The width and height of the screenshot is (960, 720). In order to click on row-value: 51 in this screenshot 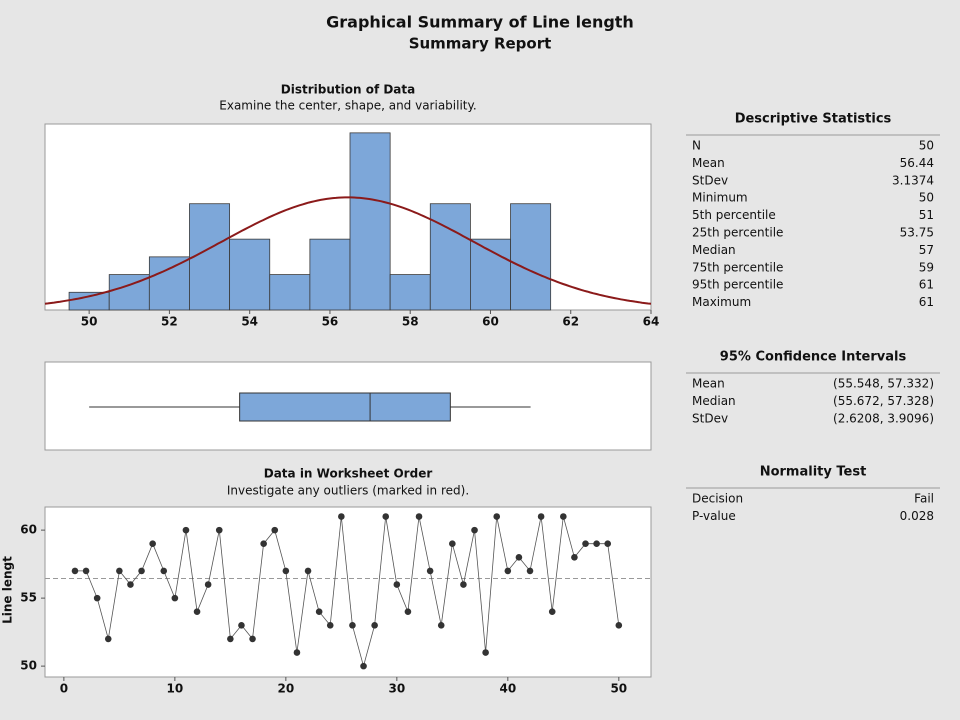, I will do `click(926, 215)`.